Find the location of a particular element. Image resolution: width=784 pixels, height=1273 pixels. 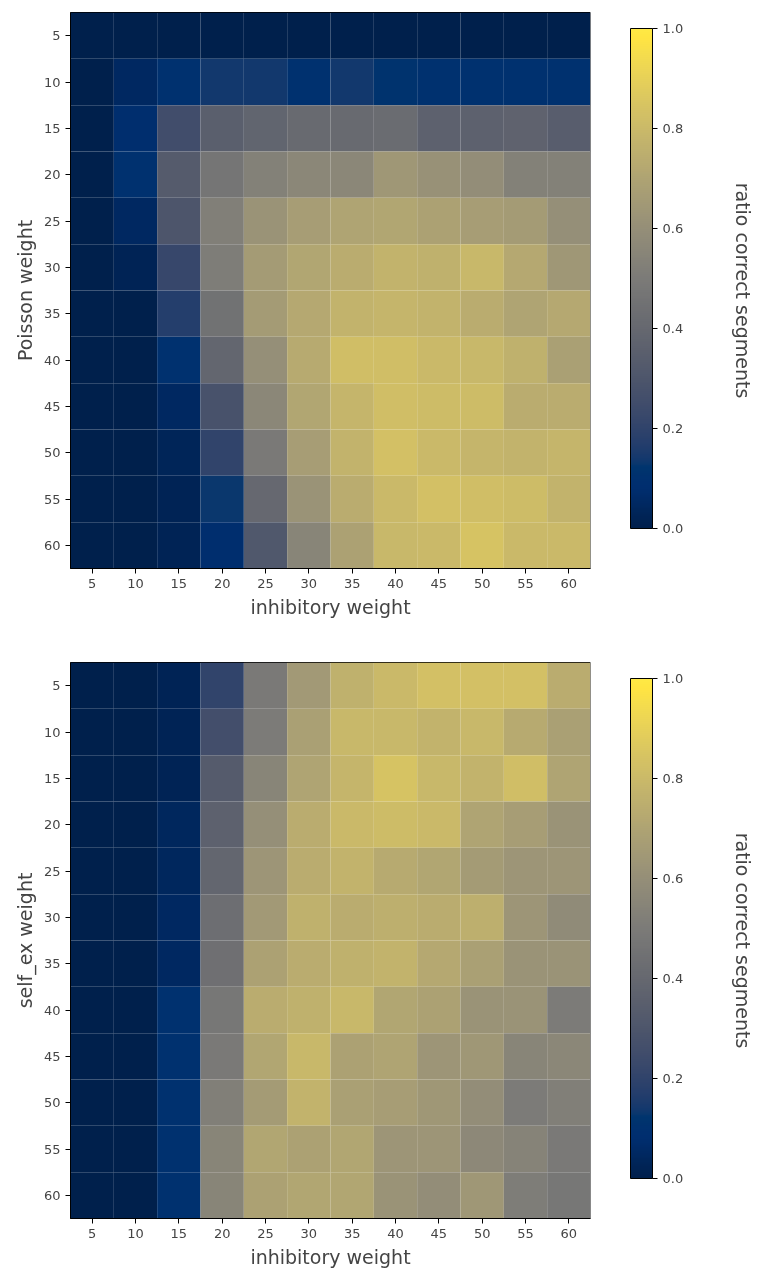

y-axis-title: self_ex weight is located at coordinates (25, 940).